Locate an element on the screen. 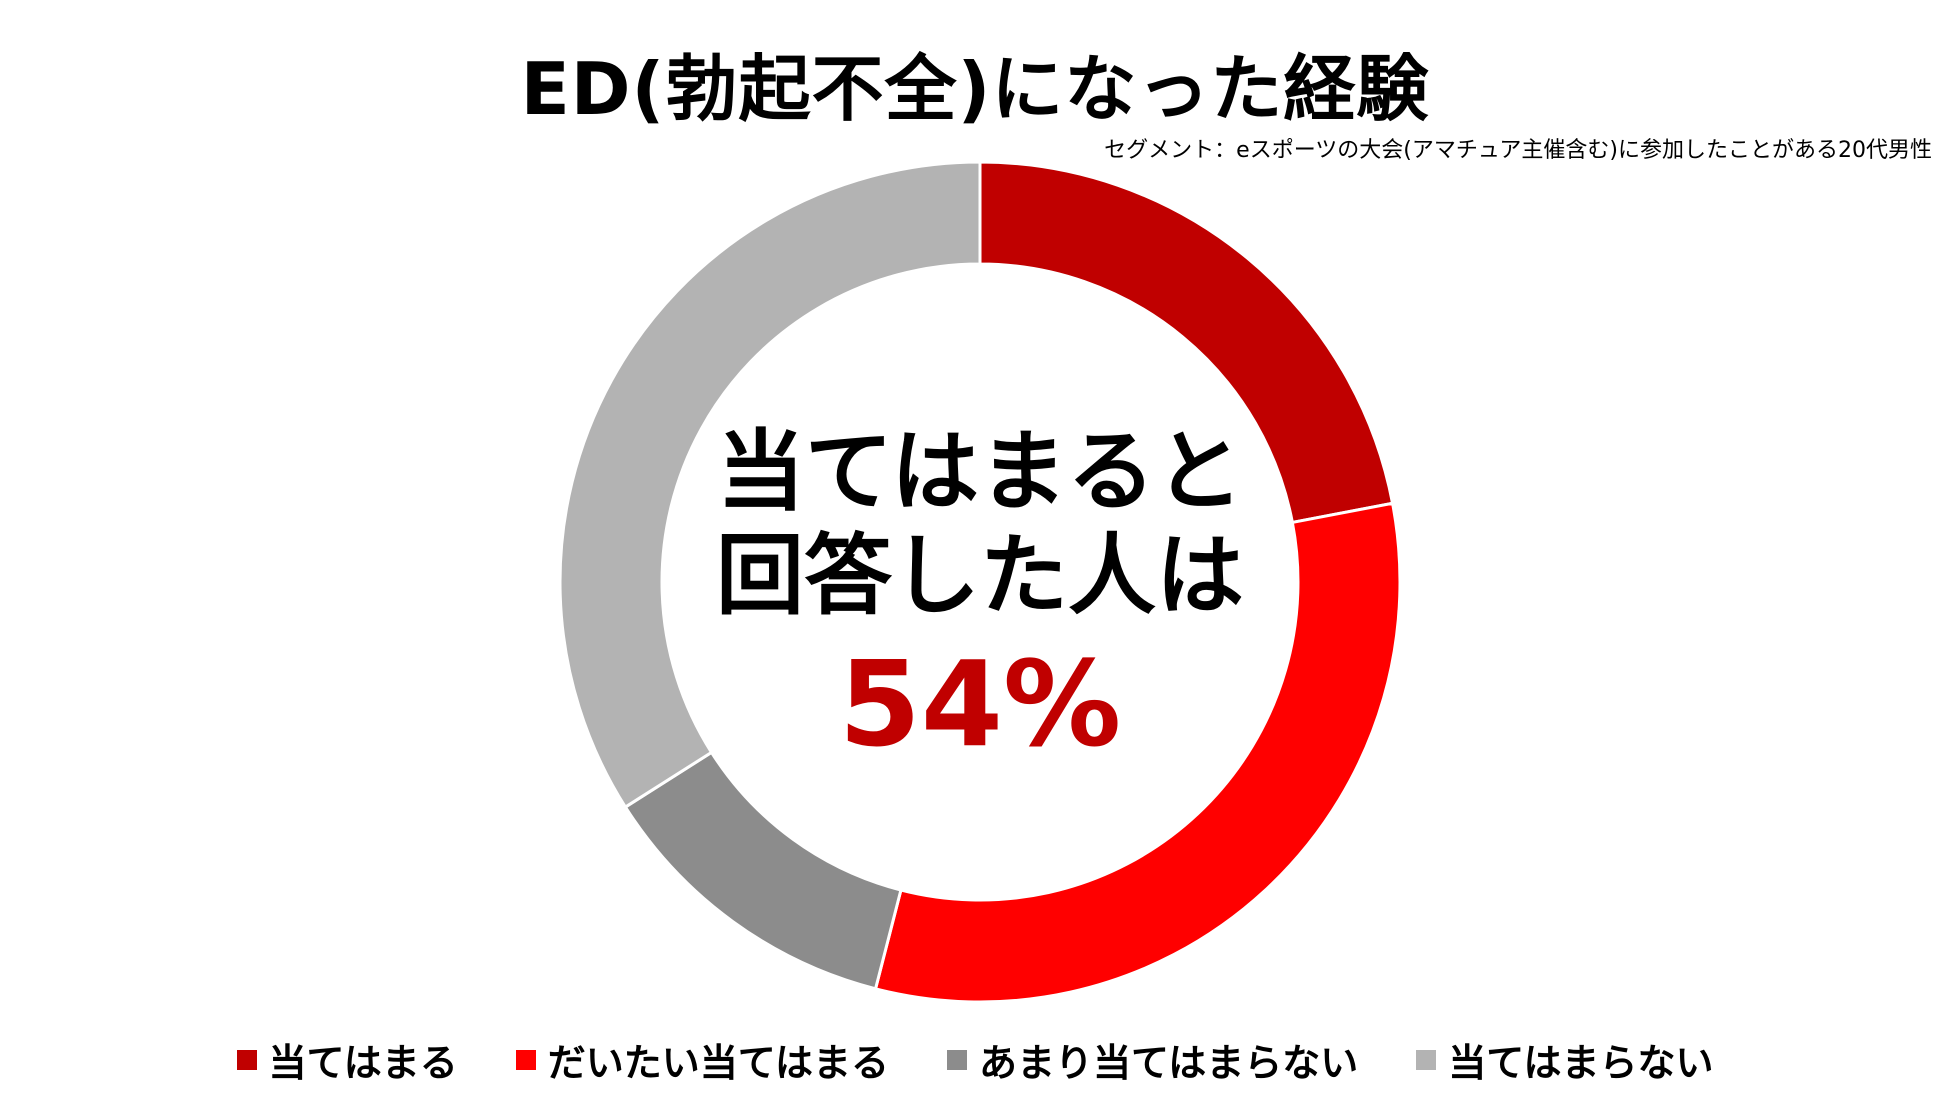  legend-item-atehamaranai: 当てはまらない is located at coordinates (1565, 1059).